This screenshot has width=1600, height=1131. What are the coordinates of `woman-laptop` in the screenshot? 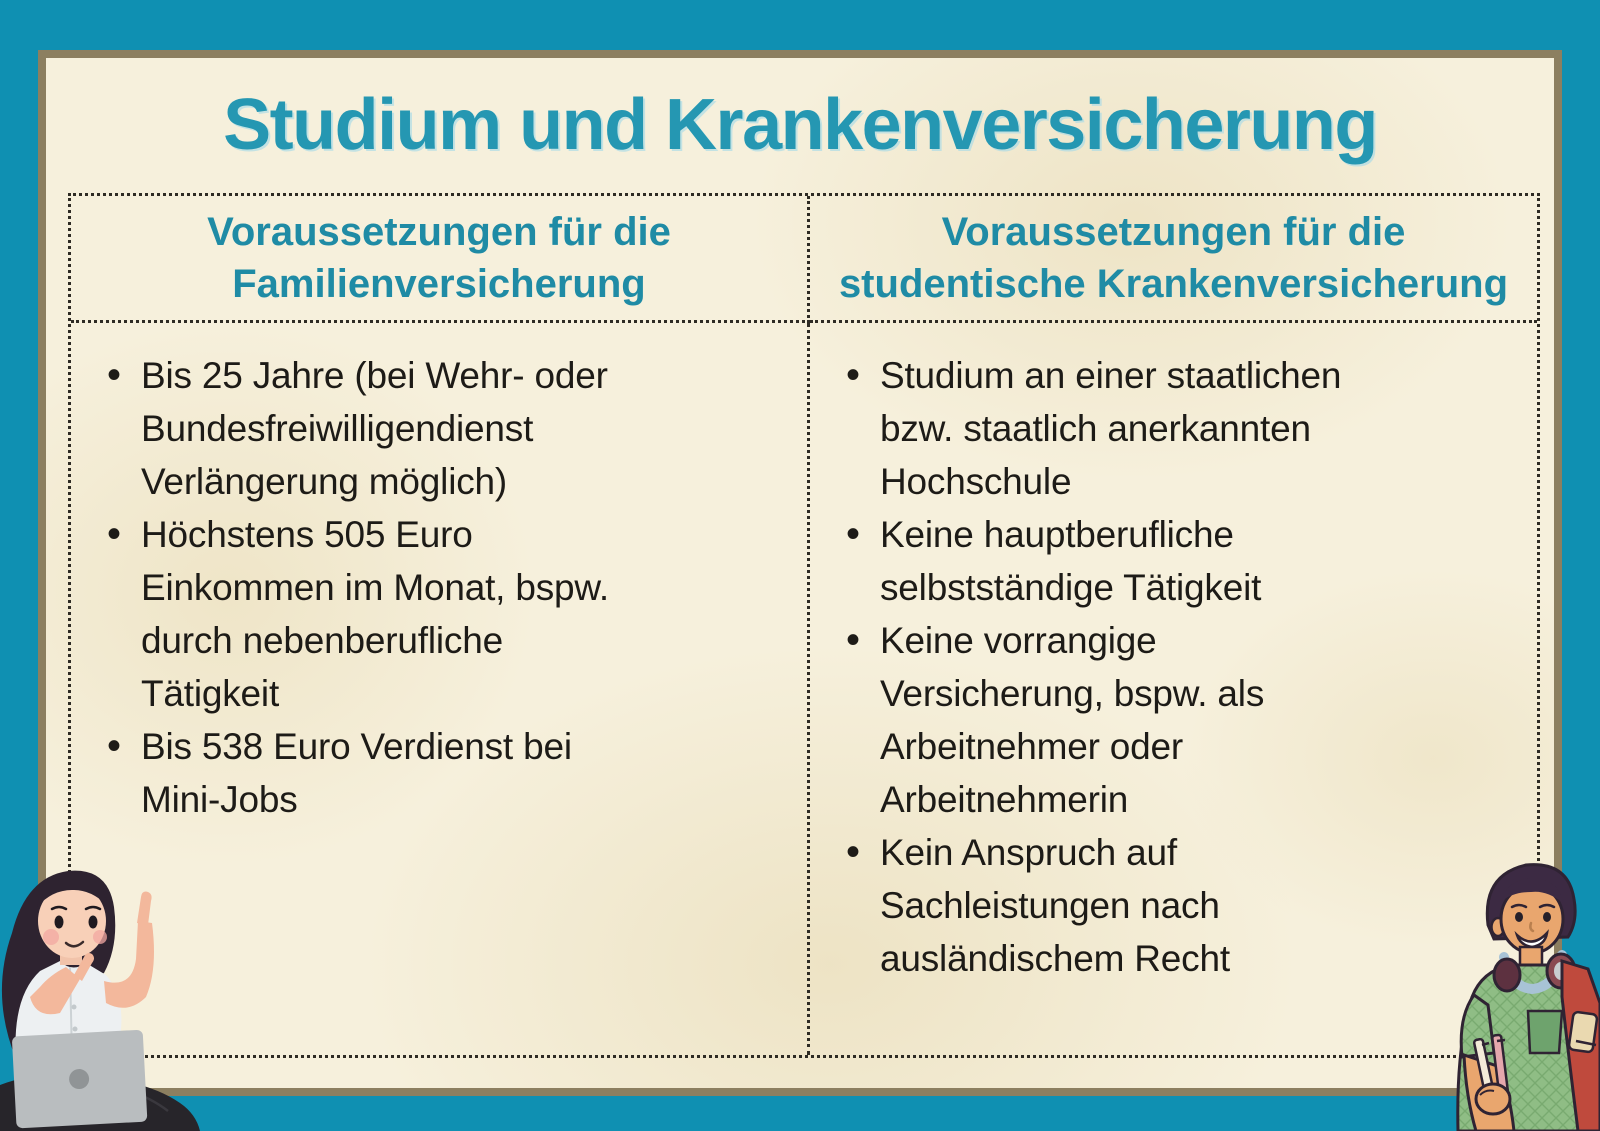 It's located at (80, 1079).